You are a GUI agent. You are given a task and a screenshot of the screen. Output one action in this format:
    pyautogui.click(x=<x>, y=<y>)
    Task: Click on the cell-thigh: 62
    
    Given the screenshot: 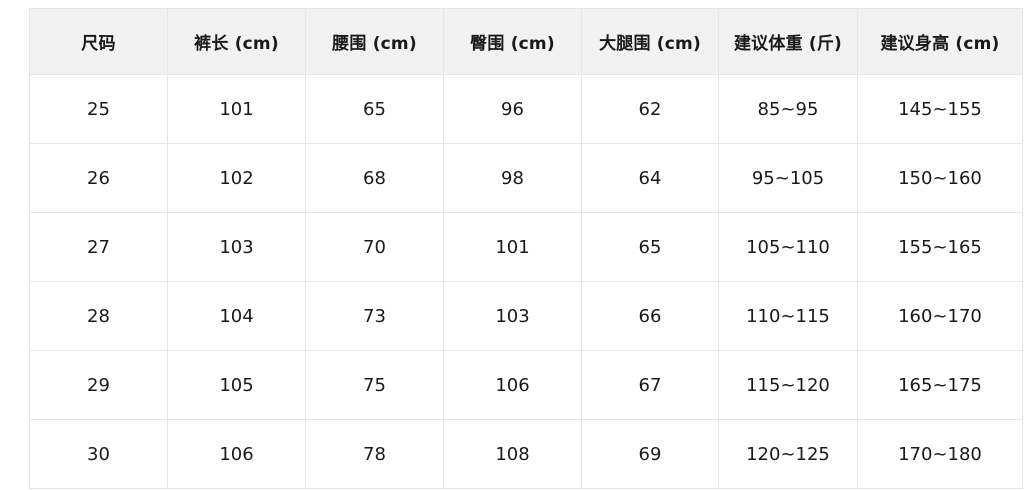 What is the action you would take?
    pyautogui.click(x=650, y=109)
    